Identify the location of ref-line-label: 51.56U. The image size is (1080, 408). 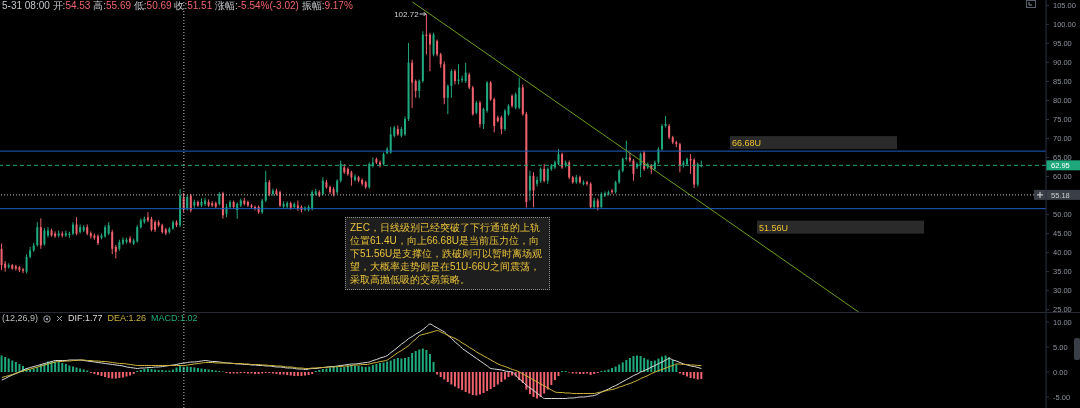
(774, 227).